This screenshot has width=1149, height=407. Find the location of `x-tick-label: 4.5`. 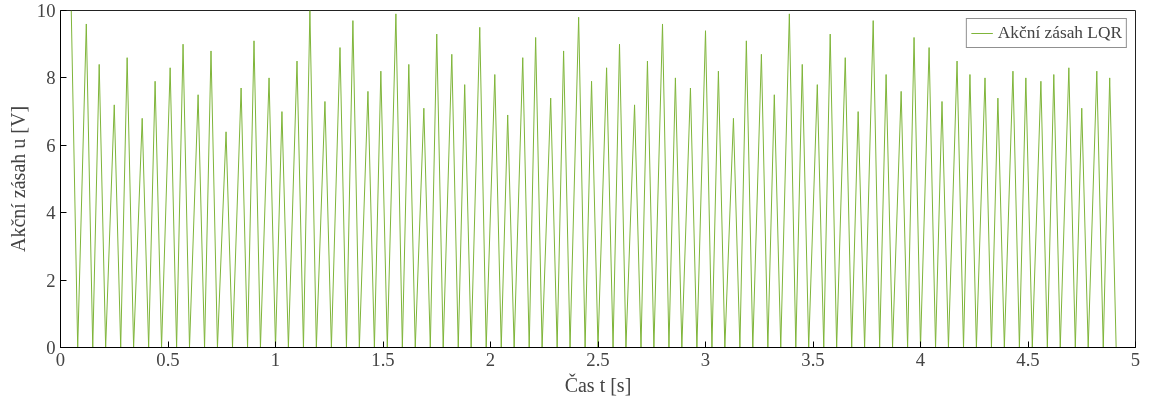

x-tick-label: 4.5 is located at coordinates (1028, 359).